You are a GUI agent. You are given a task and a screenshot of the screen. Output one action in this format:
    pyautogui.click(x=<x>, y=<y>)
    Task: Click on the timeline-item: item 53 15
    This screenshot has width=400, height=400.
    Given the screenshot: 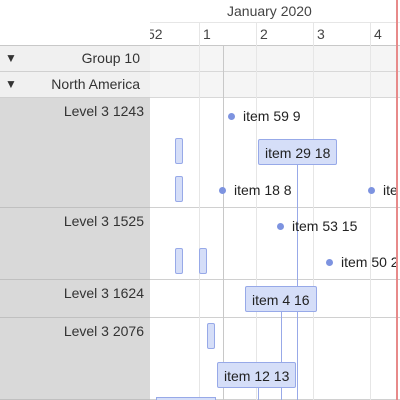 What is the action you would take?
    pyautogui.click(x=317, y=226)
    